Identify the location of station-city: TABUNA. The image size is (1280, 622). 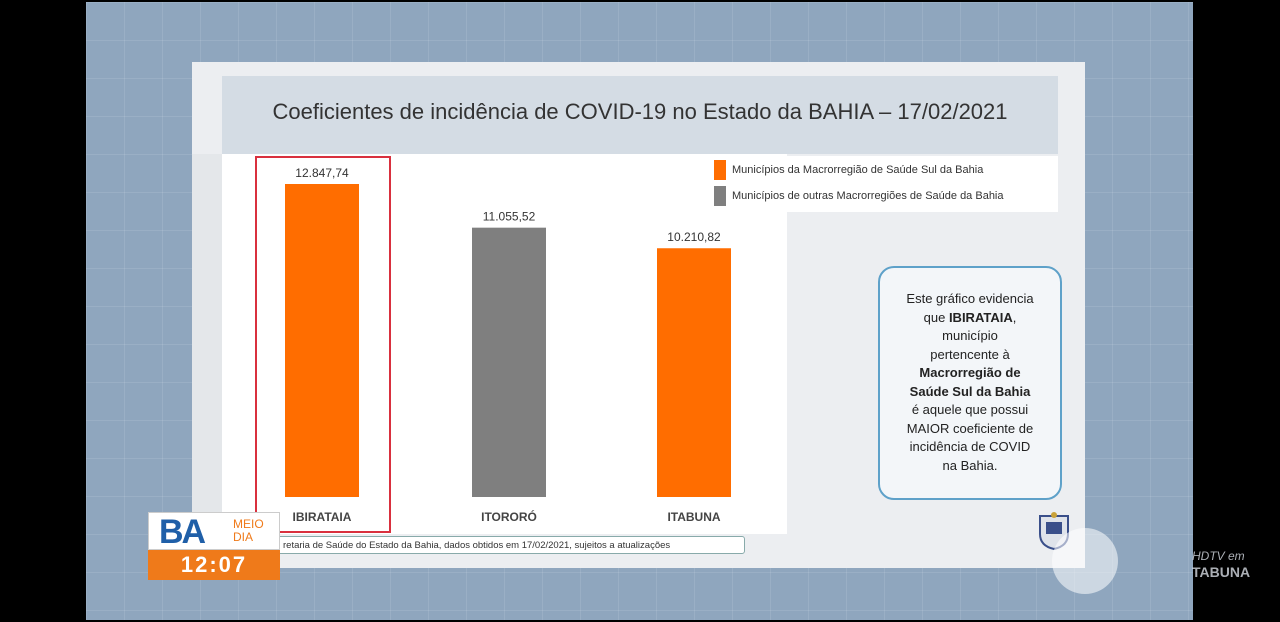
(1221, 572).